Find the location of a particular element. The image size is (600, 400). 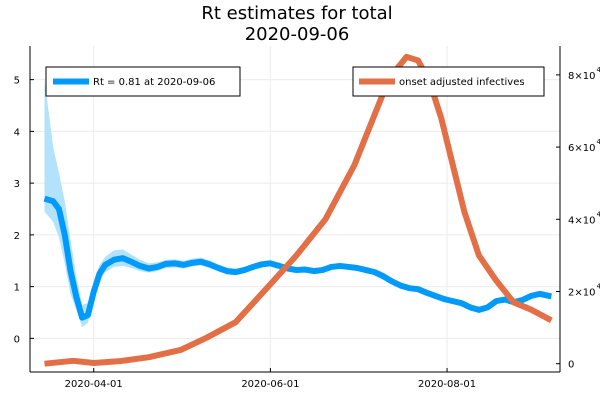

x-tick-label: 2020-06-01 is located at coordinates (270, 384).